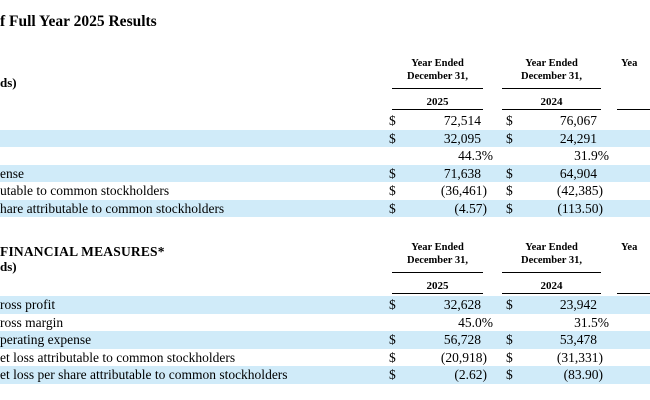 Image resolution: width=650 pixels, height=400 pixels. Describe the element at coordinates (12, 173) in the screenshot. I see `row-label: ense` at that location.